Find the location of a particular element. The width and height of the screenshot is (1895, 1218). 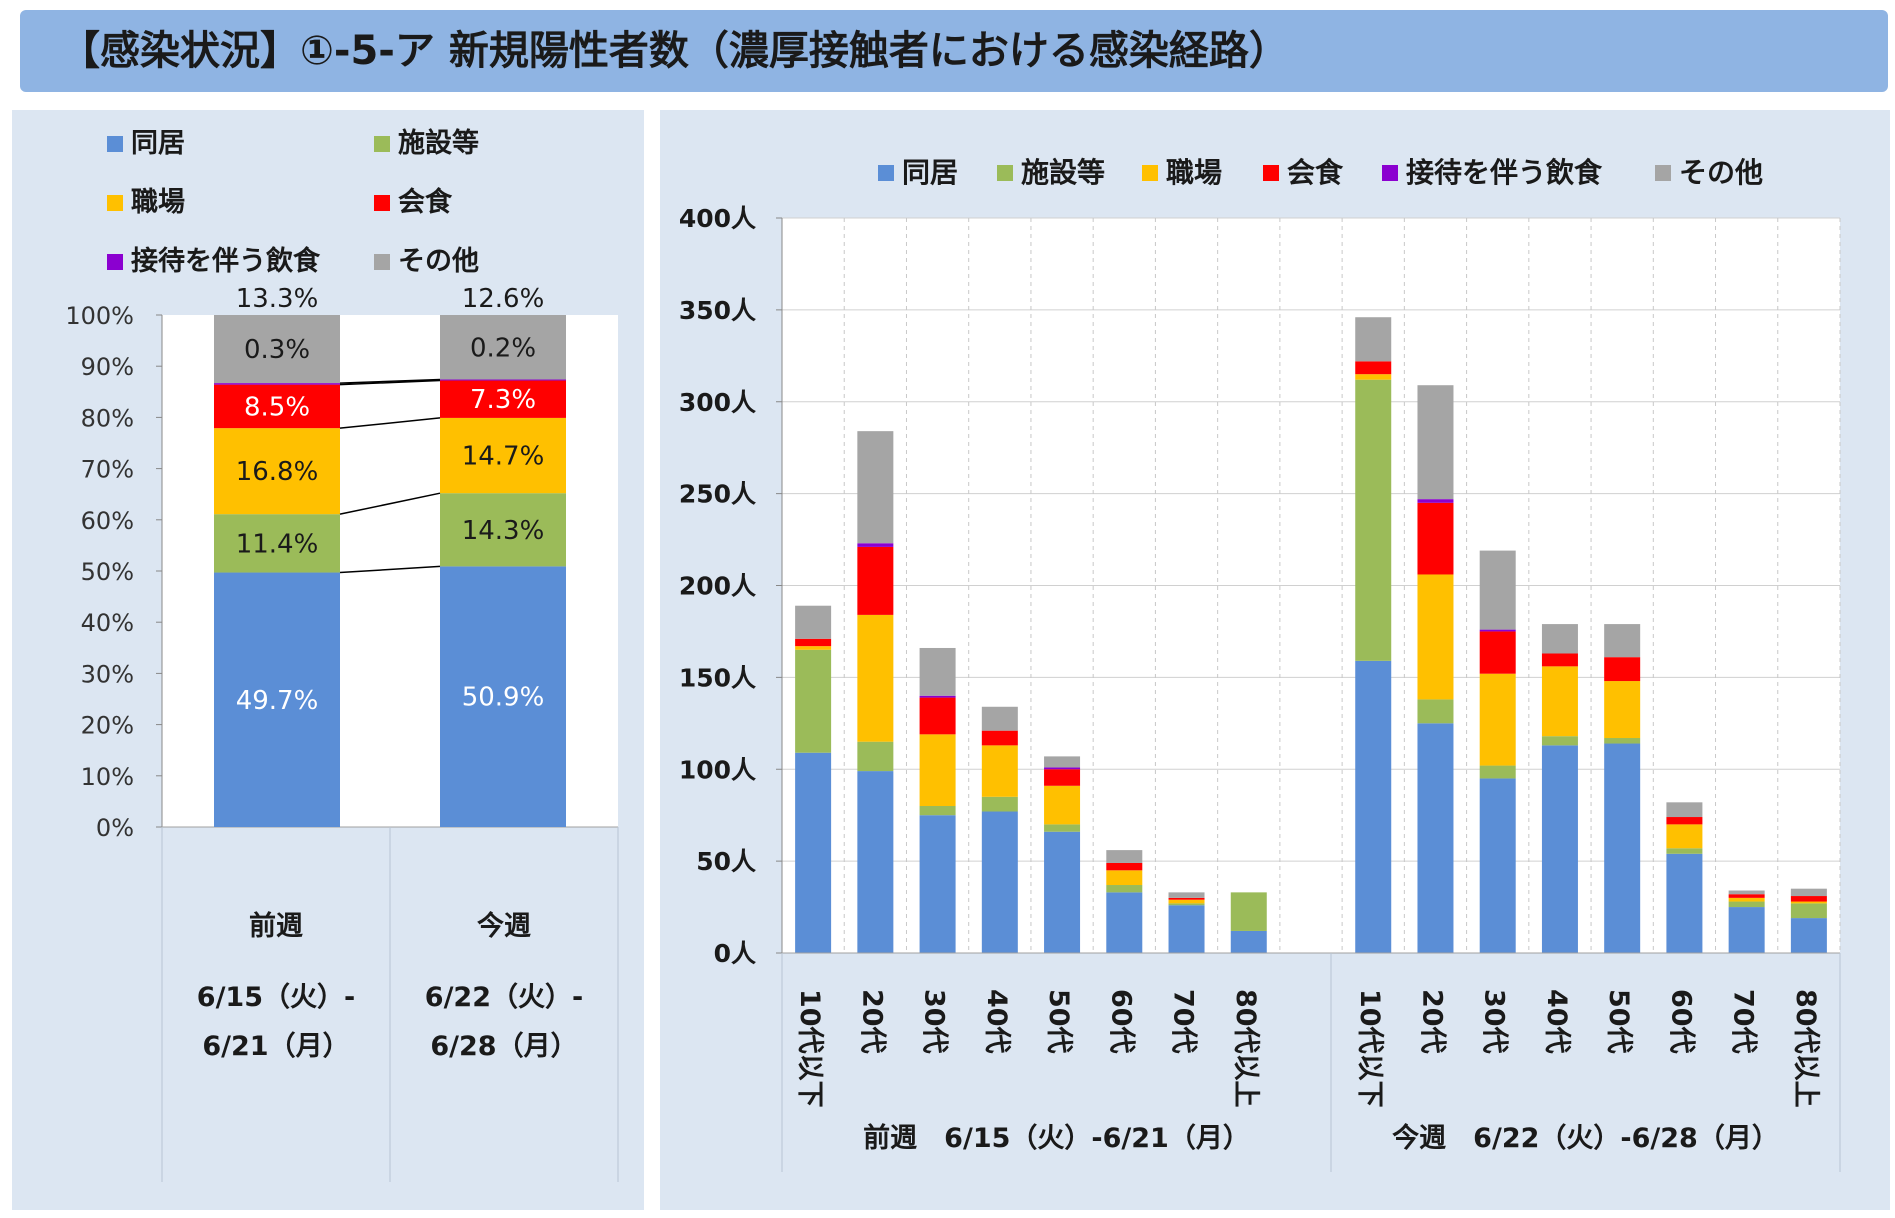

legend-item-shokuba: 職場 is located at coordinates (146, 202).